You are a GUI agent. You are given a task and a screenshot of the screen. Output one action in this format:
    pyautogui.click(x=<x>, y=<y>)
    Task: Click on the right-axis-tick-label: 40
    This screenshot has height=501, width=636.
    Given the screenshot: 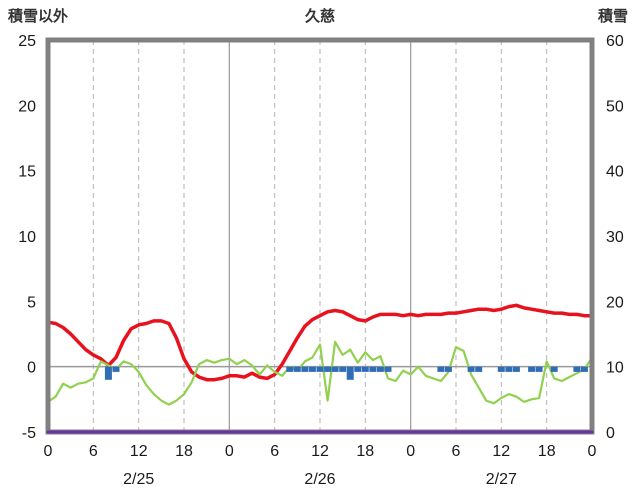 What is the action you would take?
    pyautogui.click(x=615, y=172)
    